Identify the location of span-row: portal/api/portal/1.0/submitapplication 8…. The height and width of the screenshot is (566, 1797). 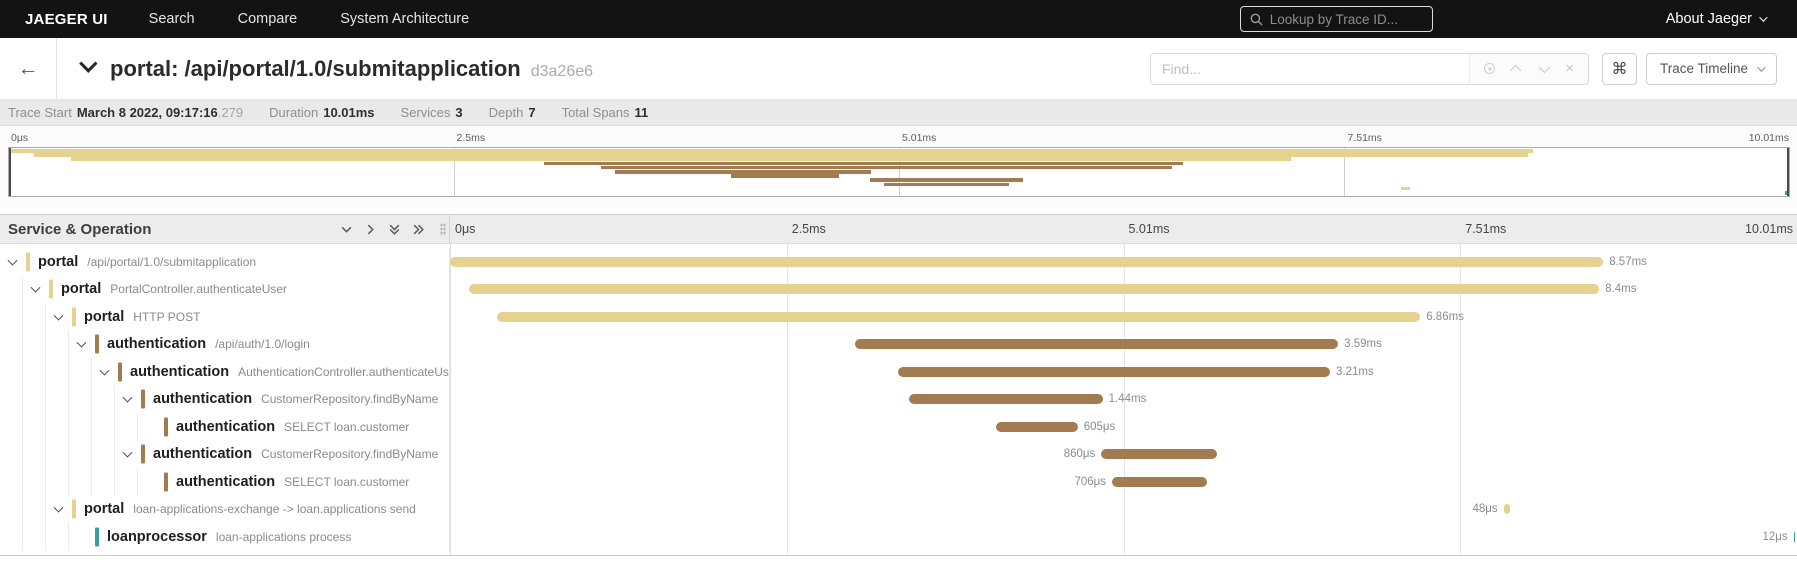
(898, 262).